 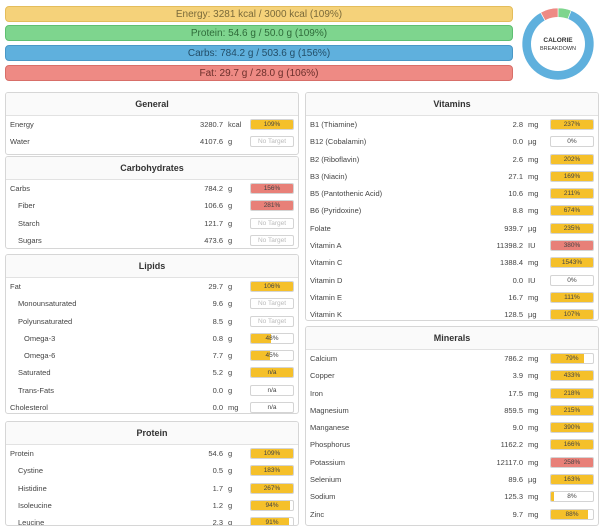 What do you see at coordinates (452, 410) in the screenshot?
I see `minerals-row-magnesium: Magnesium 859.5 mg 215%` at bounding box center [452, 410].